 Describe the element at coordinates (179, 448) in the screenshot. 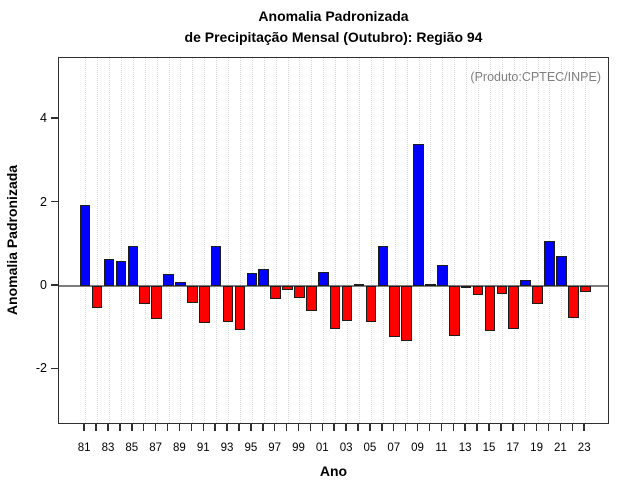

I see `x-tick-label-89: 89` at that location.